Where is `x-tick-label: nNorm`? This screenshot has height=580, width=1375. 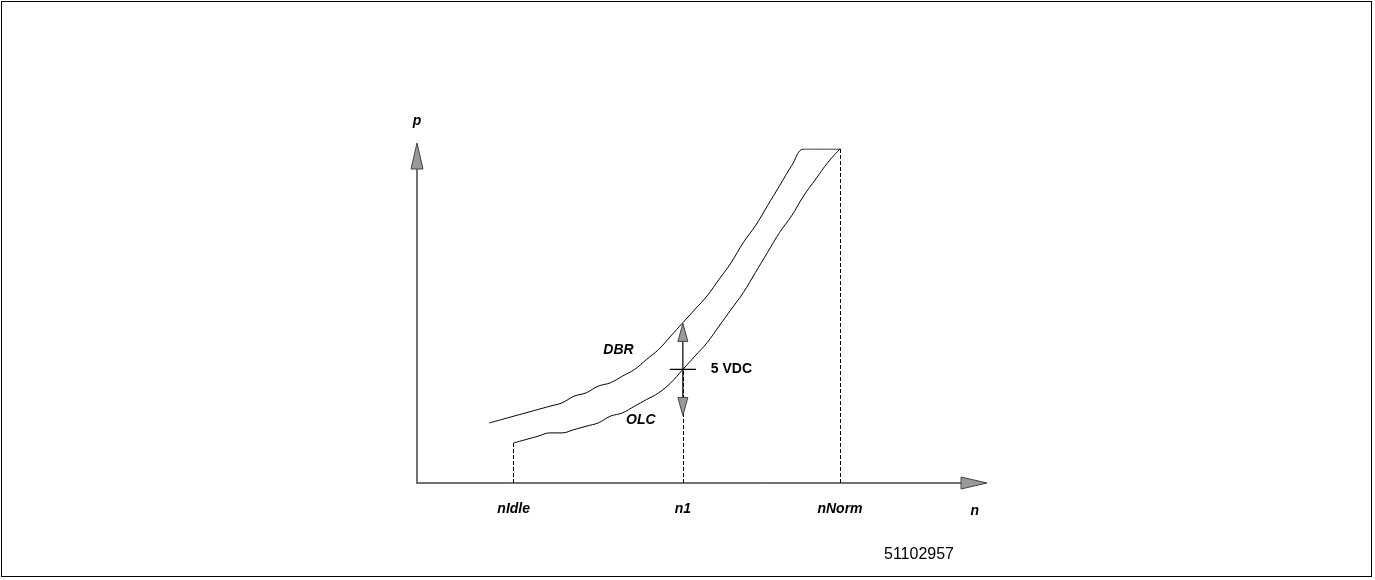 x-tick-label: nNorm is located at coordinates (840, 508).